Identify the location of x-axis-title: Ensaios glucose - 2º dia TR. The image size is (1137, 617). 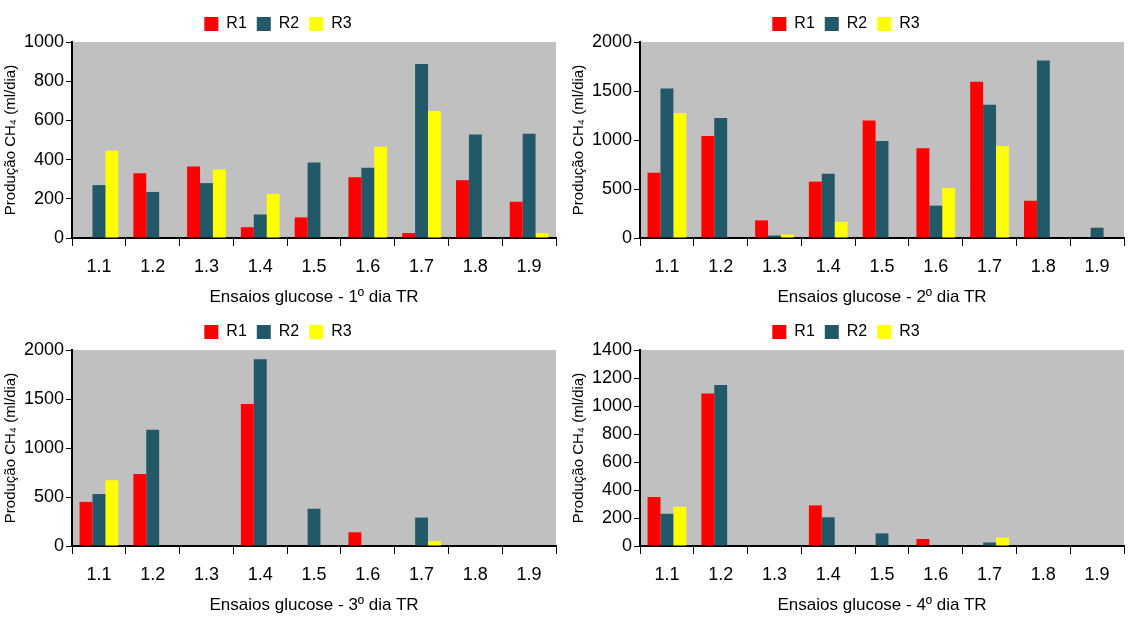
(882, 297).